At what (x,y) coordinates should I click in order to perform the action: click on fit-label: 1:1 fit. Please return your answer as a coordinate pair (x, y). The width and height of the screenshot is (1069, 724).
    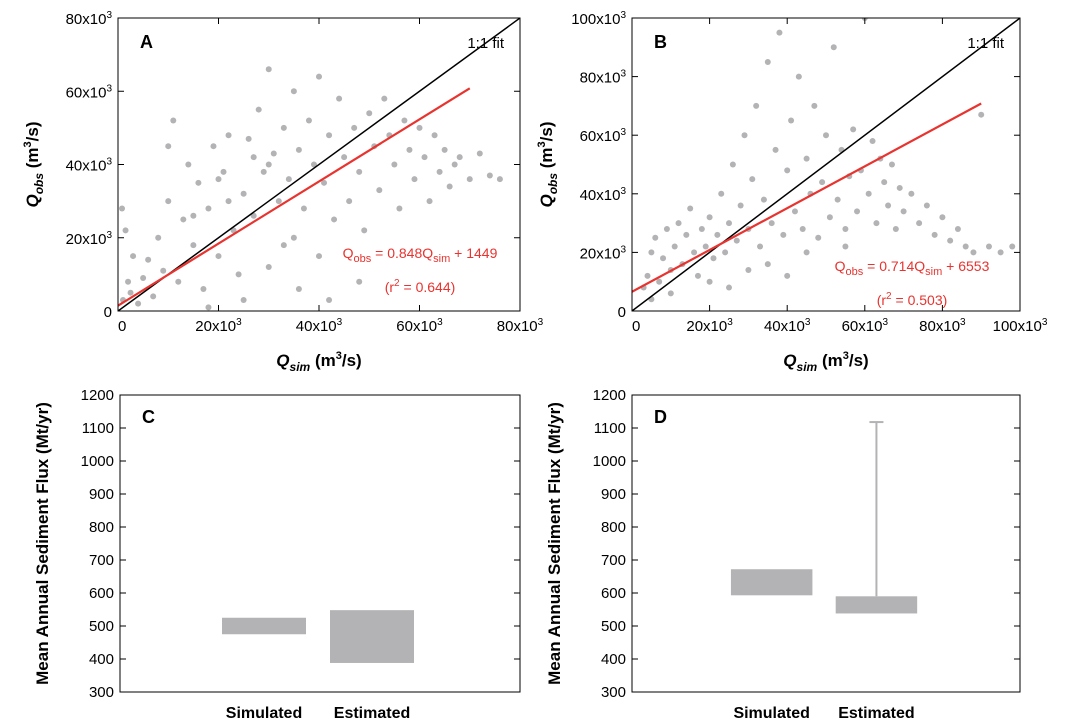
    Looking at the image, I should click on (986, 43).